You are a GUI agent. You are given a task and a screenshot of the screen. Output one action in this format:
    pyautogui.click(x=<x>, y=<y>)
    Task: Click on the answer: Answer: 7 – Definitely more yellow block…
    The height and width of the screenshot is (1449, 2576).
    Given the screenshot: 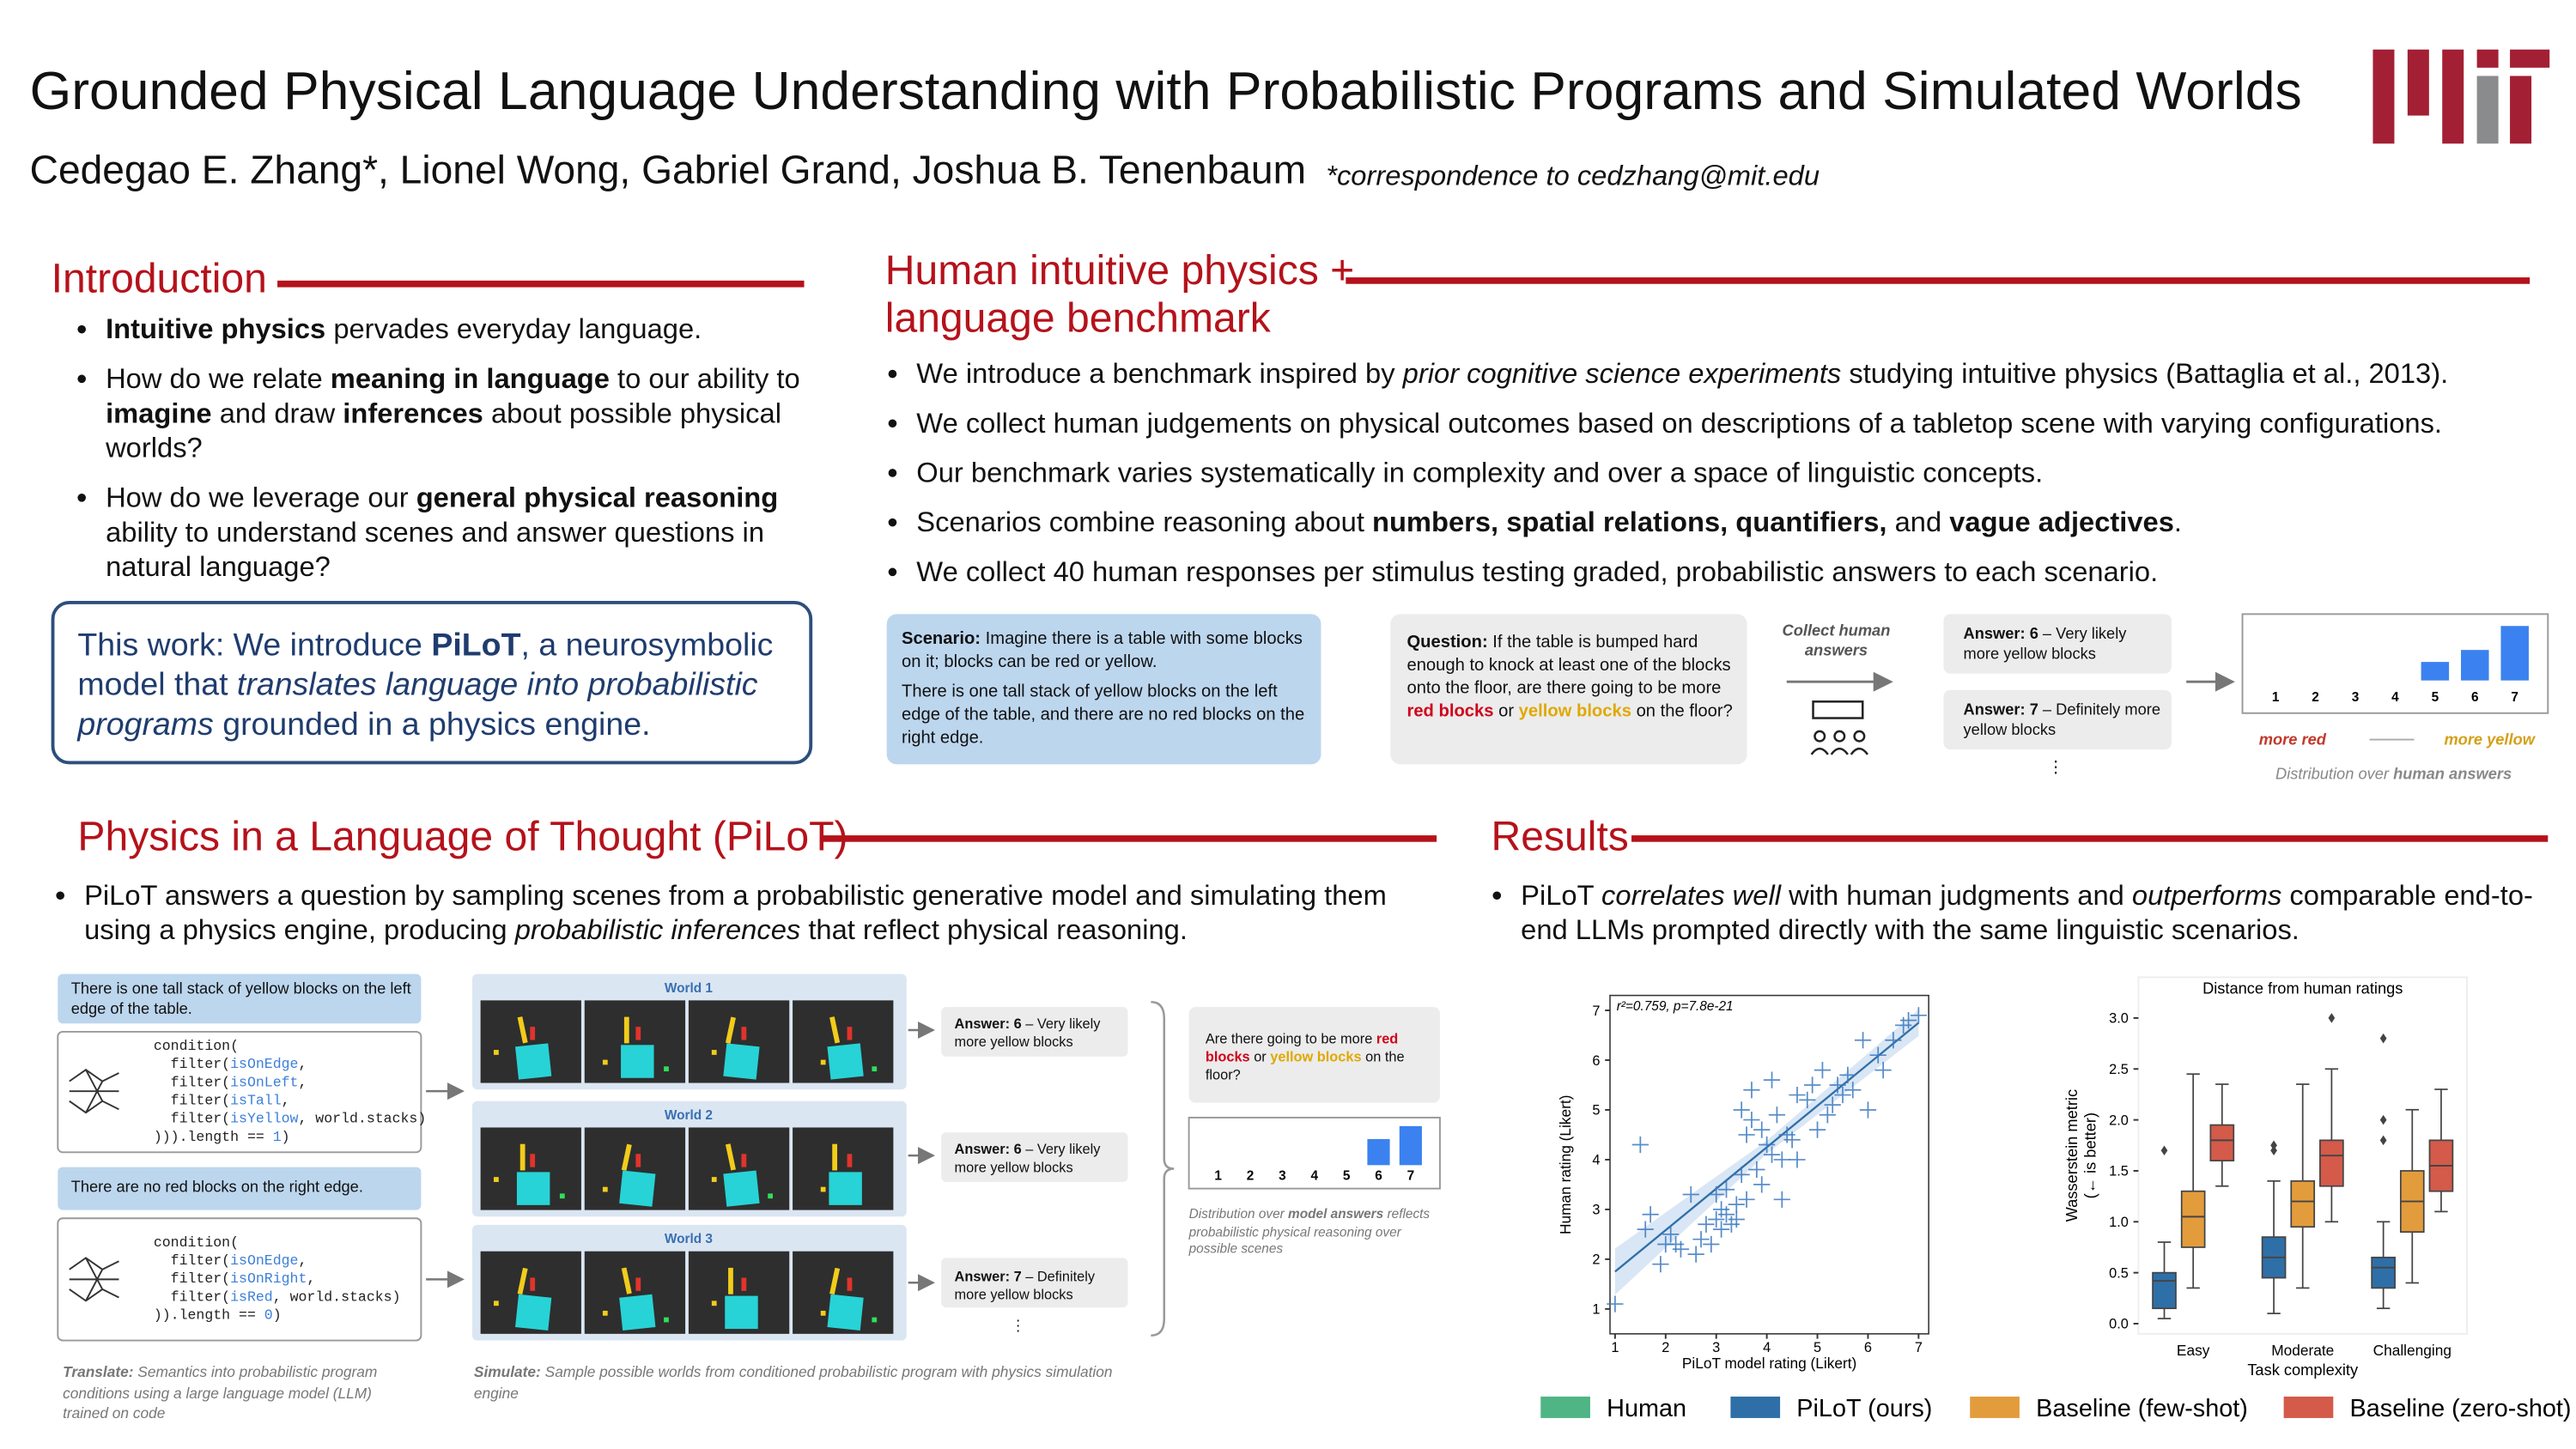 What is the action you would take?
    pyautogui.click(x=1038, y=1286)
    